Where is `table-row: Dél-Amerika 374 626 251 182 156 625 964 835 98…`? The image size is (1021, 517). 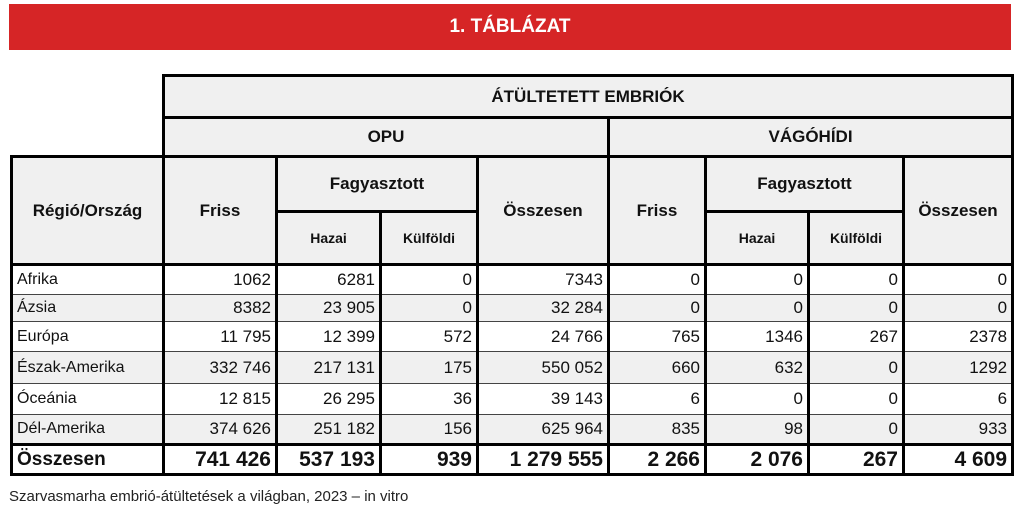 table-row: Dél-Amerika 374 626 251 182 156 625 964 835 98… is located at coordinates (512, 429).